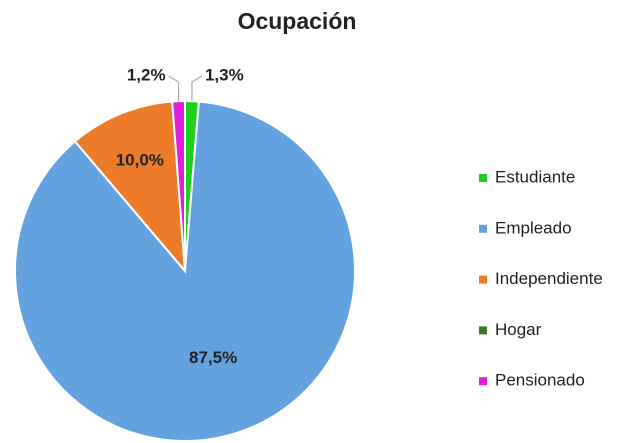 This screenshot has width=644, height=443. Describe the element at coordinates (146, 74) in the screenshot. I see `data-label: 1,2%` at that location.